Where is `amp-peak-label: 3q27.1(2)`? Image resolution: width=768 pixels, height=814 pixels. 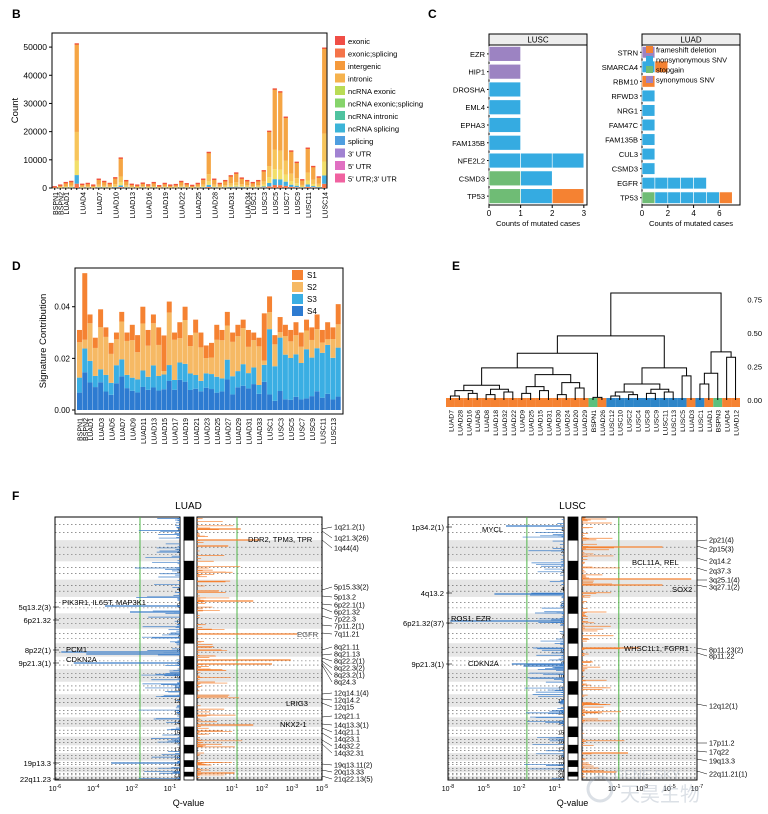
amp-peak-label: 3q27.1(2) is located at coordinates (724, 587).